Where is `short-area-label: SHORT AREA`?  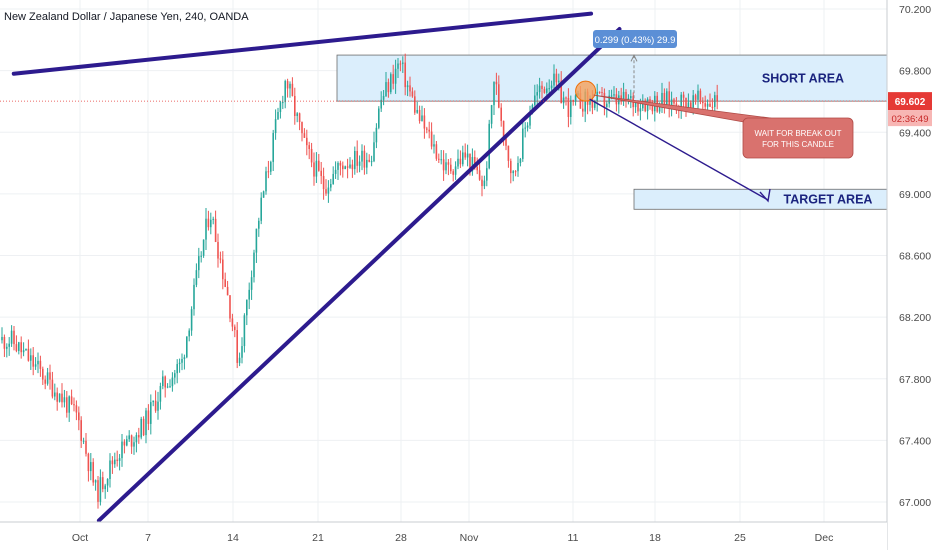 short-area-label: SHORT AREA is located at coordinates (803, 78).